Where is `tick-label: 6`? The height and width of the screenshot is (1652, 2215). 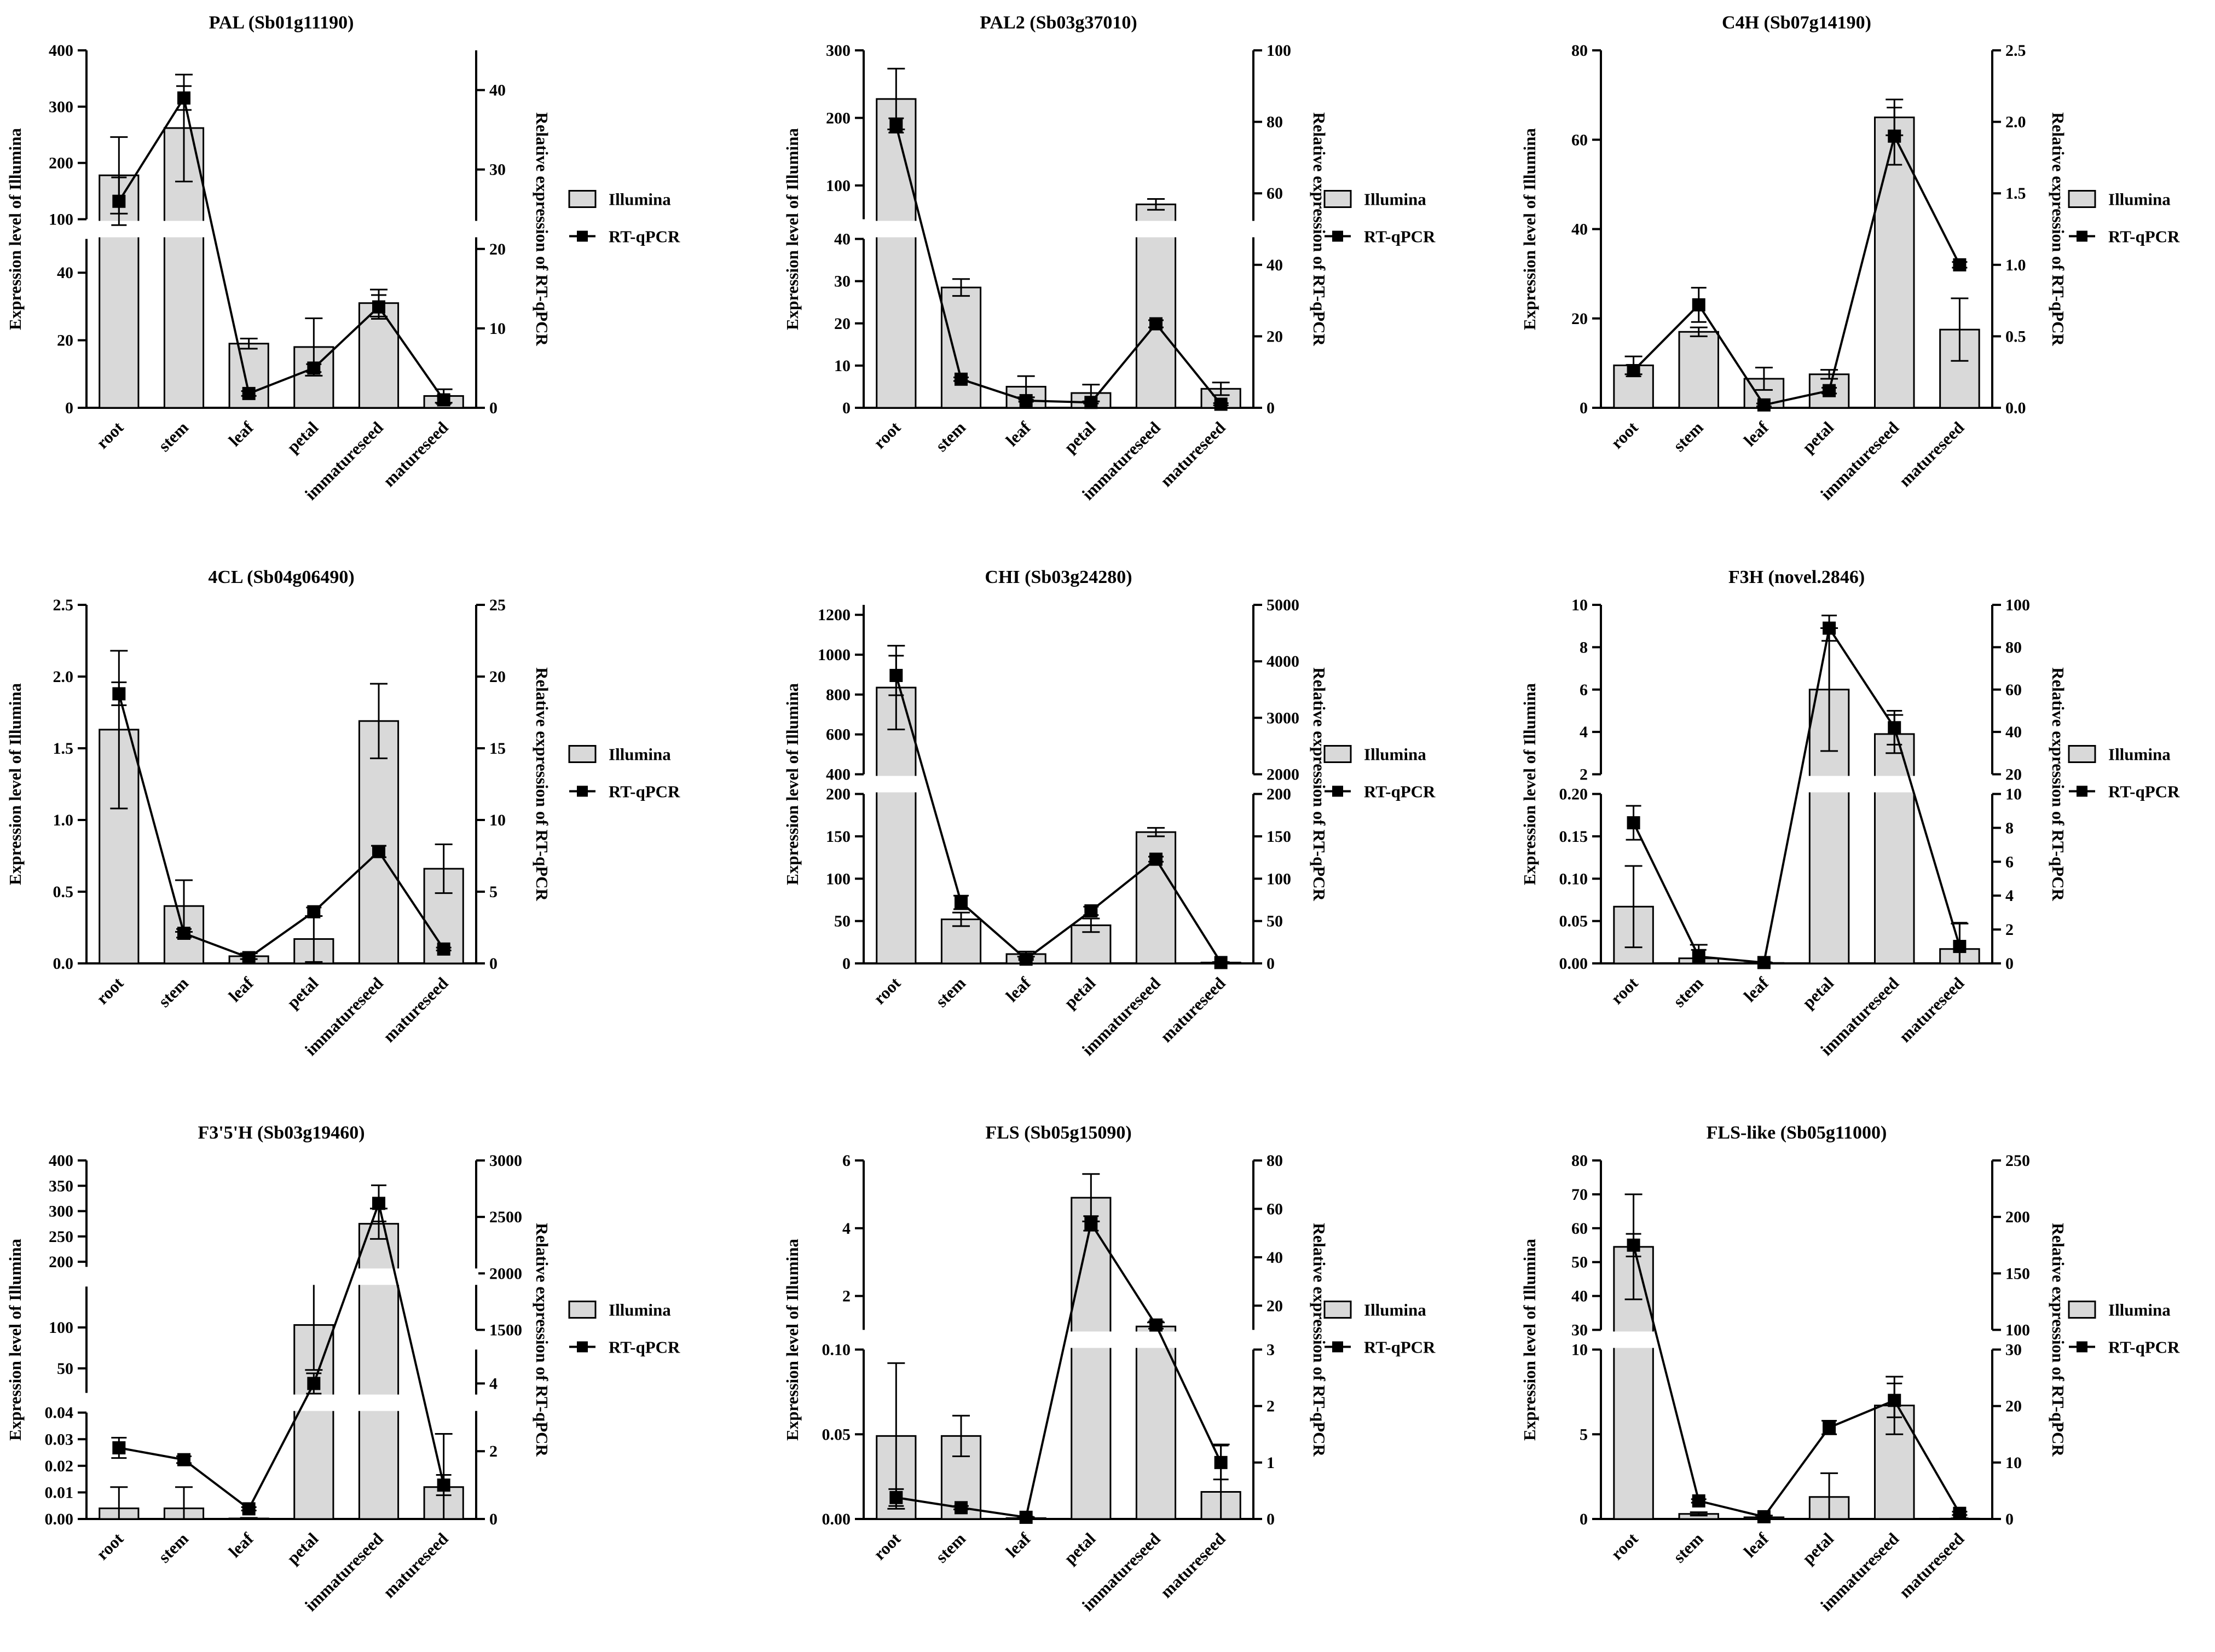 tick-label: 6 is located at coordinates (846, 1161).